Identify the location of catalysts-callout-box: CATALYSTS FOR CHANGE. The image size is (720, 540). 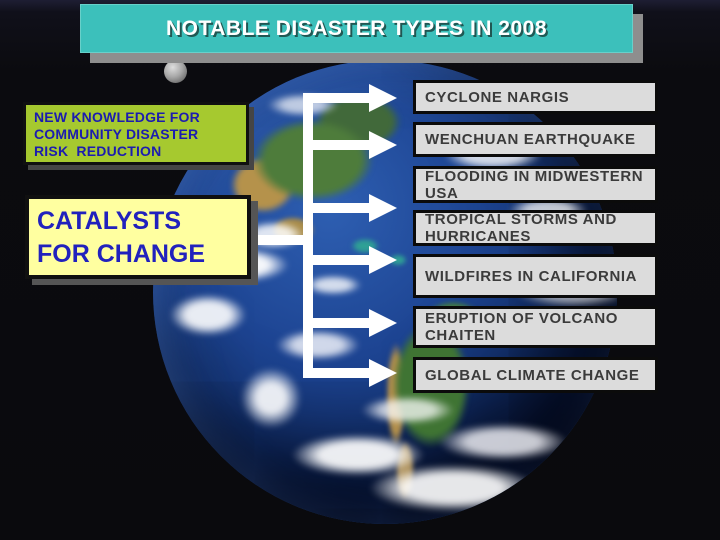
(138, 237).